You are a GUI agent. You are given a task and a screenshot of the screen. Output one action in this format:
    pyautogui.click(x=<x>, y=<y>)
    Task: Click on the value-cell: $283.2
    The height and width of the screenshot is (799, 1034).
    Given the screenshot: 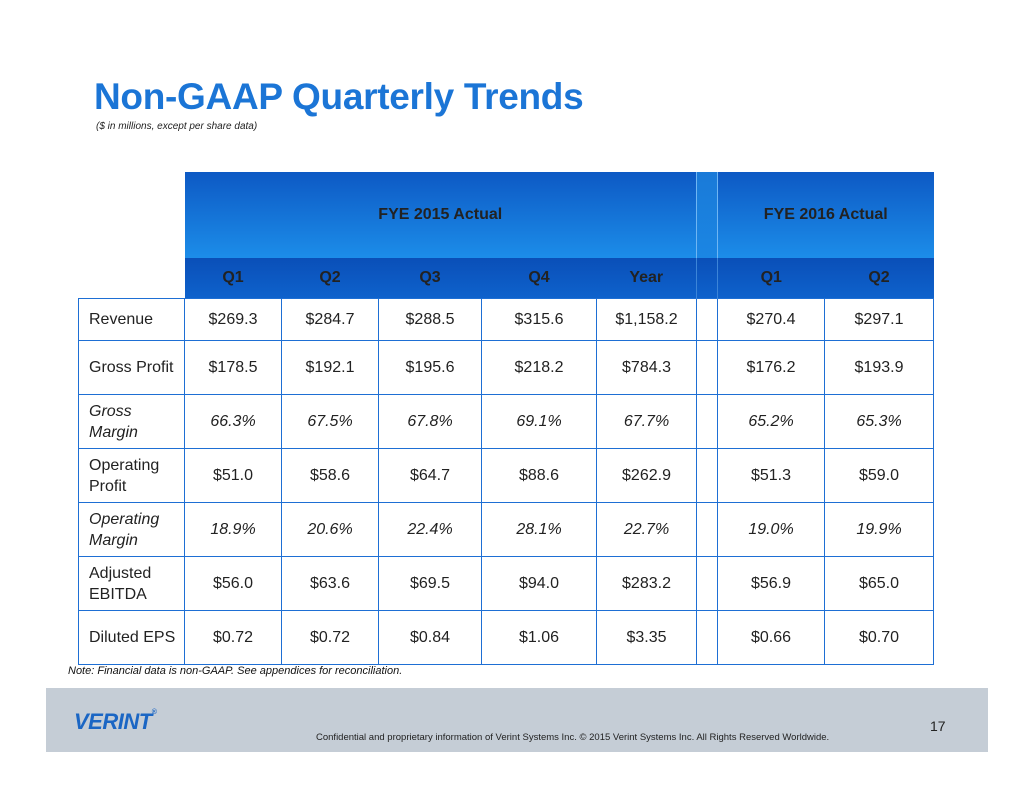 What is the action you would take?
    pyautogui.click(x=646, y=583)
    